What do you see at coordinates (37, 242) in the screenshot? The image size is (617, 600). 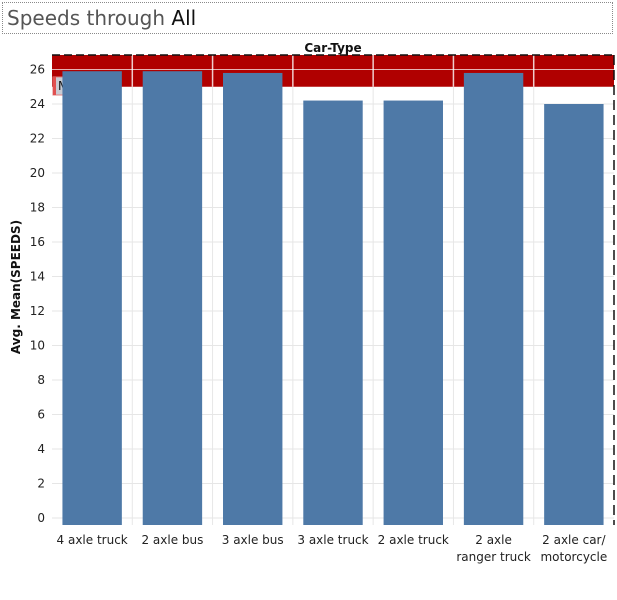 I see `y-tick-label: 16` at bounding box center [37, 242].